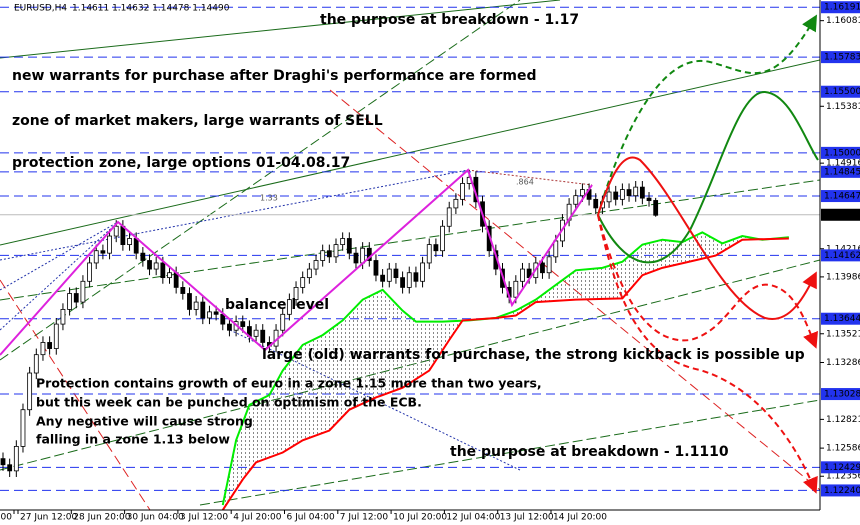  I want to click on level-label: 1.14647, so click(842, 197).